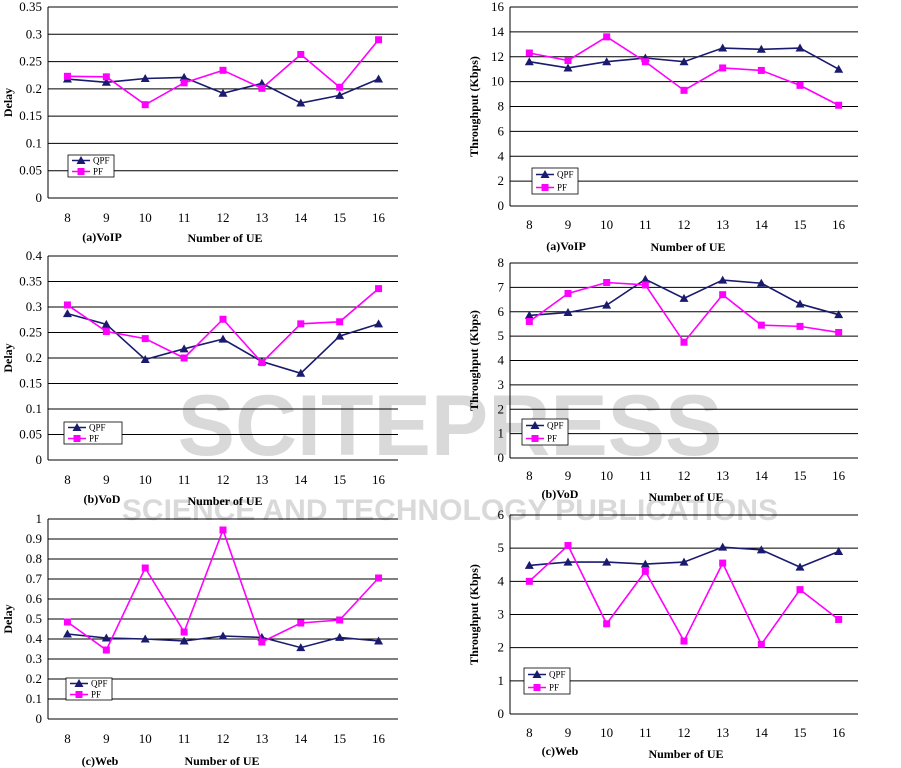 The width and height of the screenshot is (901, 768). What do you see at coordinates (560, 751) in the screenshot?
I see `chart-caption: (c)Web` at bounding box center [560, 751].